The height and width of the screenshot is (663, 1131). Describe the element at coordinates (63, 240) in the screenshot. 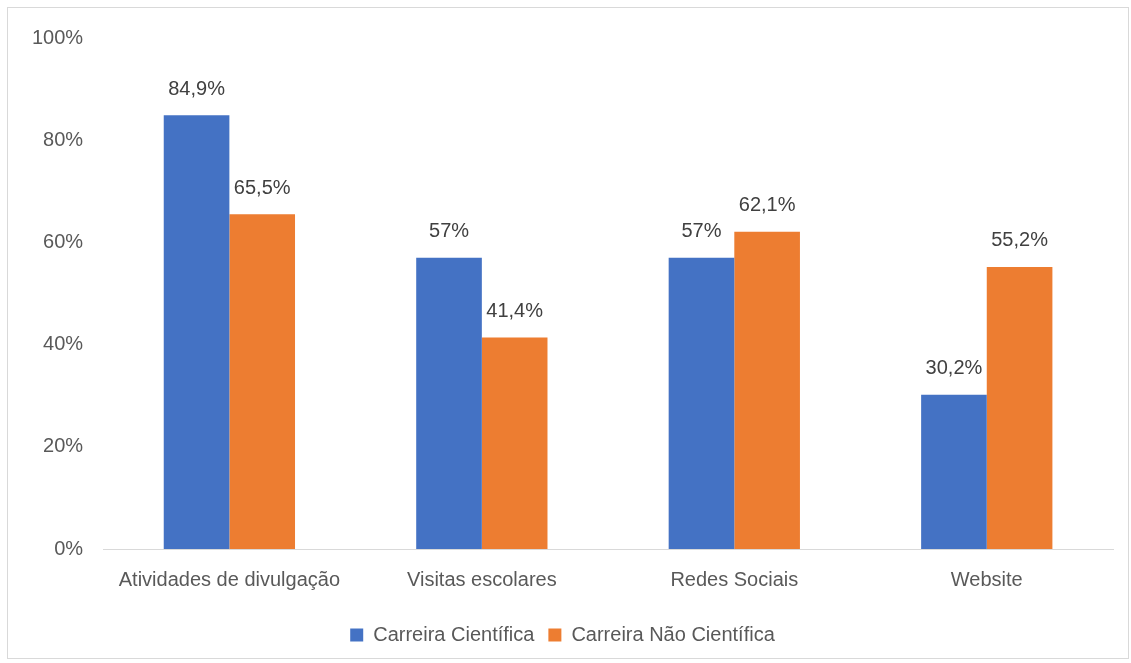

I see `y-tick-label: 60%` at that location.